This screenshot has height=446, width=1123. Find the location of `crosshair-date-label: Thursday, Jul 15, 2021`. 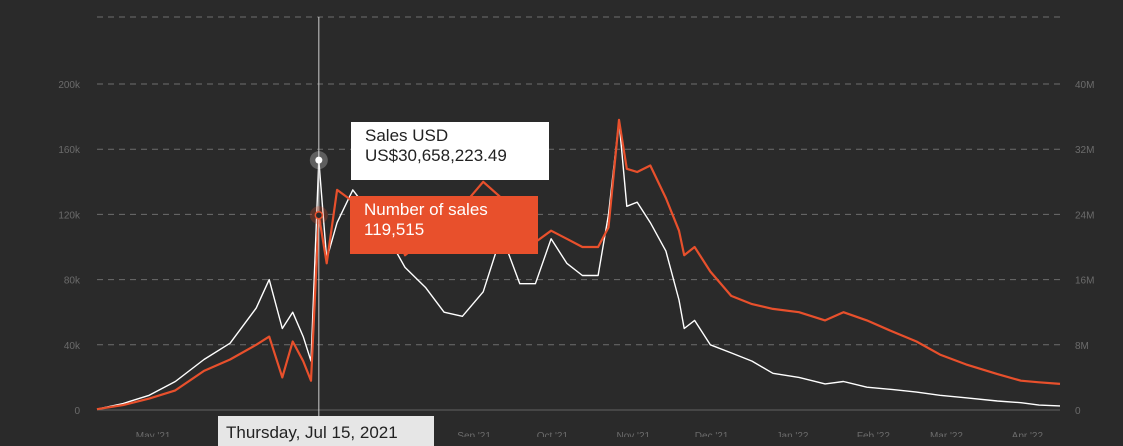

crosshair-date-label: Thursday, Jul 15, 2021 is located at coordinates (326, 431).